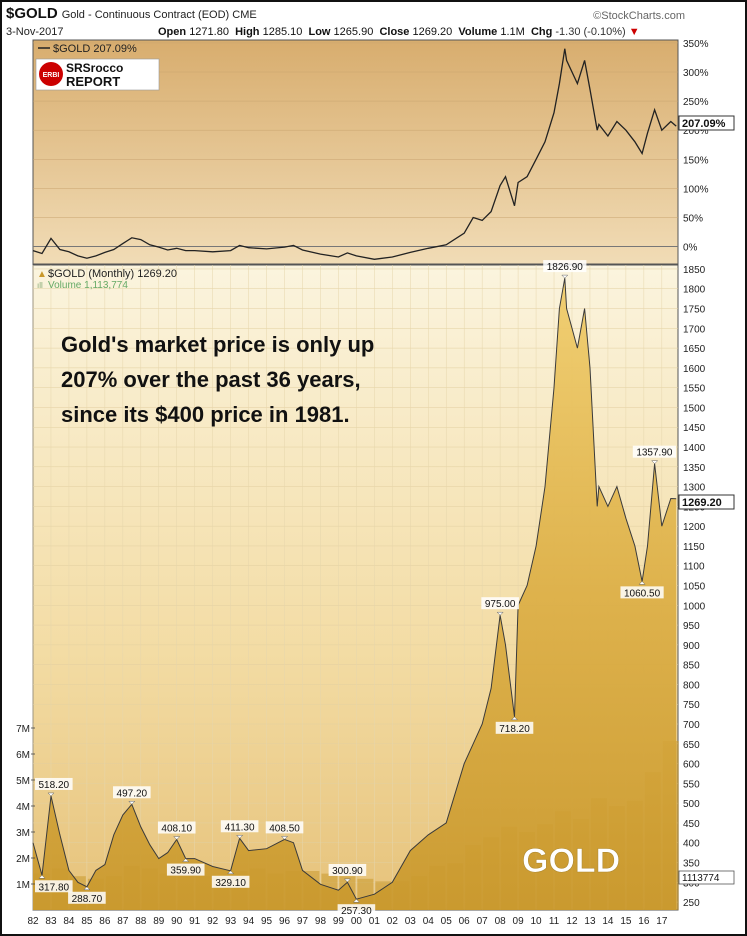 The image size is (747, 936). I want to click on upper-y-axis: 350% 300% 250% 200% 150% 100% 50% 0%, so click(696, 146).